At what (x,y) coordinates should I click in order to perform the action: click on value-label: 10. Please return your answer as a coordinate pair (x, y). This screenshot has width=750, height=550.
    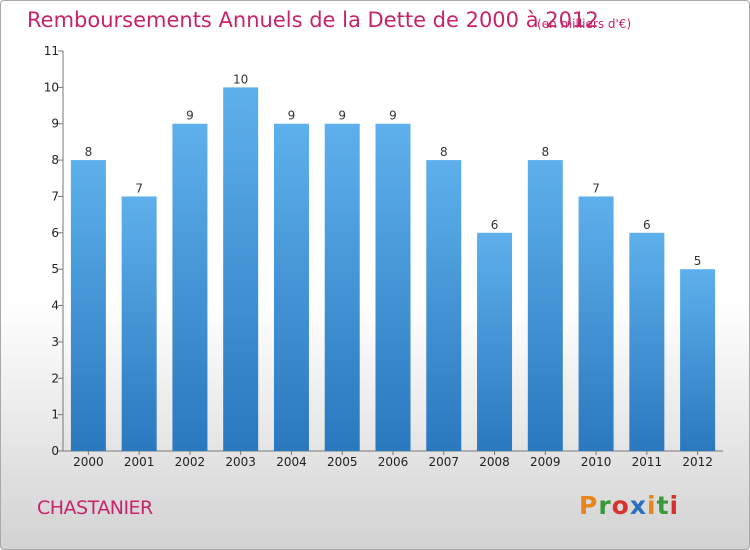
    Looking at the image, I should click on (240, 79).